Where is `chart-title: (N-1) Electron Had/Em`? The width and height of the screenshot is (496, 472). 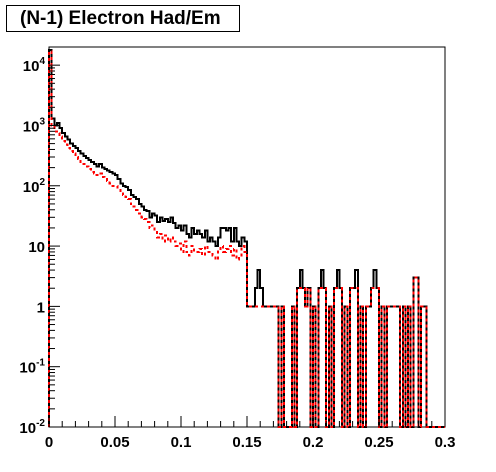 chart-title: (N-1) Electron Had/Em is located at coordinates (123, 18).